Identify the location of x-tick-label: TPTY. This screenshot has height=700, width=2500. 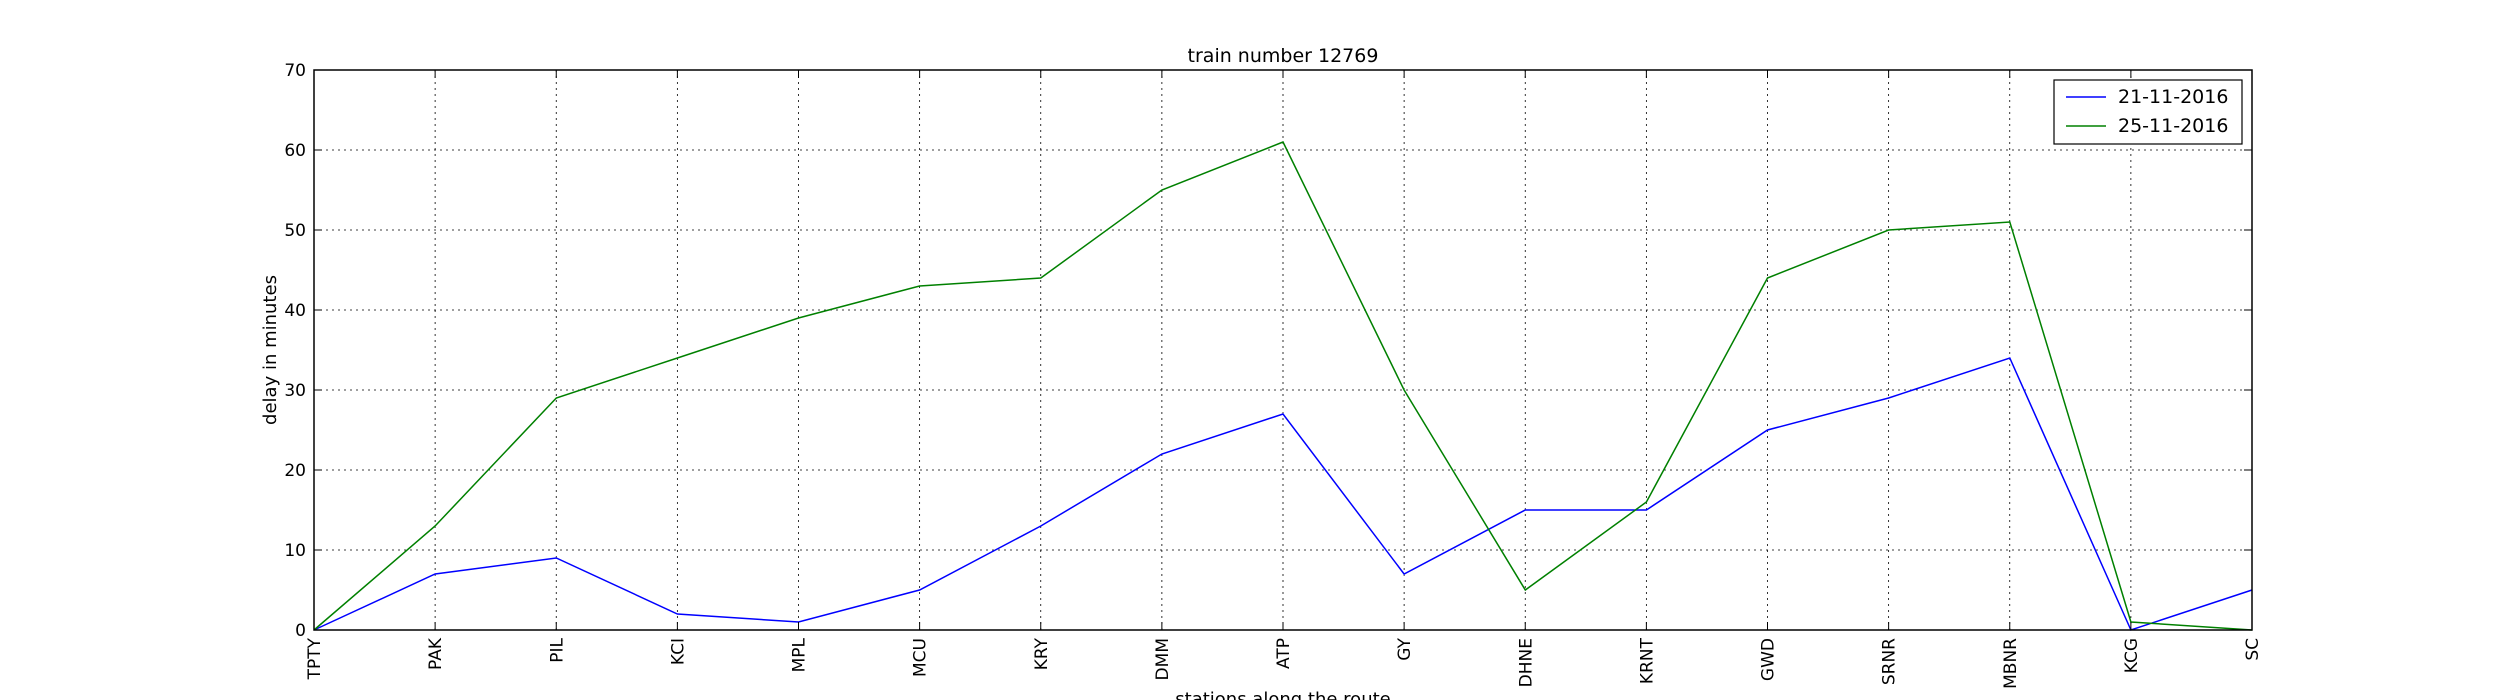
(315, 658).